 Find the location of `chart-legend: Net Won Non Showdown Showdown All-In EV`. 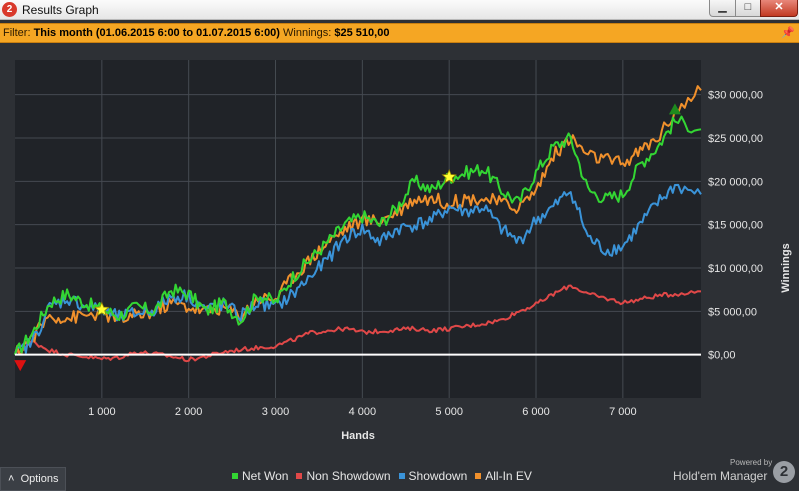

chart-legend: Net Won Non Showdown Showdown All-In EV is located at coordinates (386, 477).